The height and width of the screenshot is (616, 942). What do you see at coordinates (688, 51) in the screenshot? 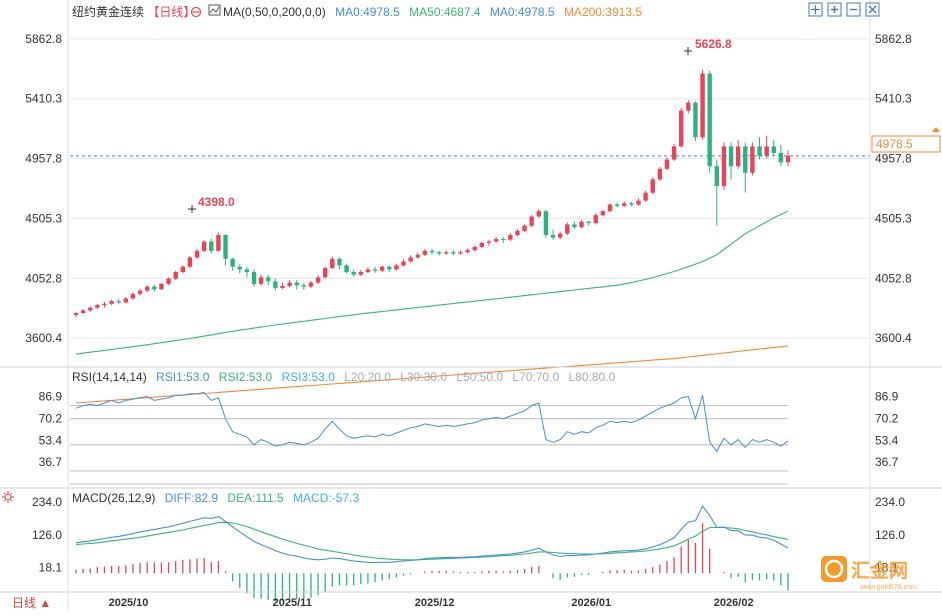
I see `high-marker` at bounding box center [688, 51].